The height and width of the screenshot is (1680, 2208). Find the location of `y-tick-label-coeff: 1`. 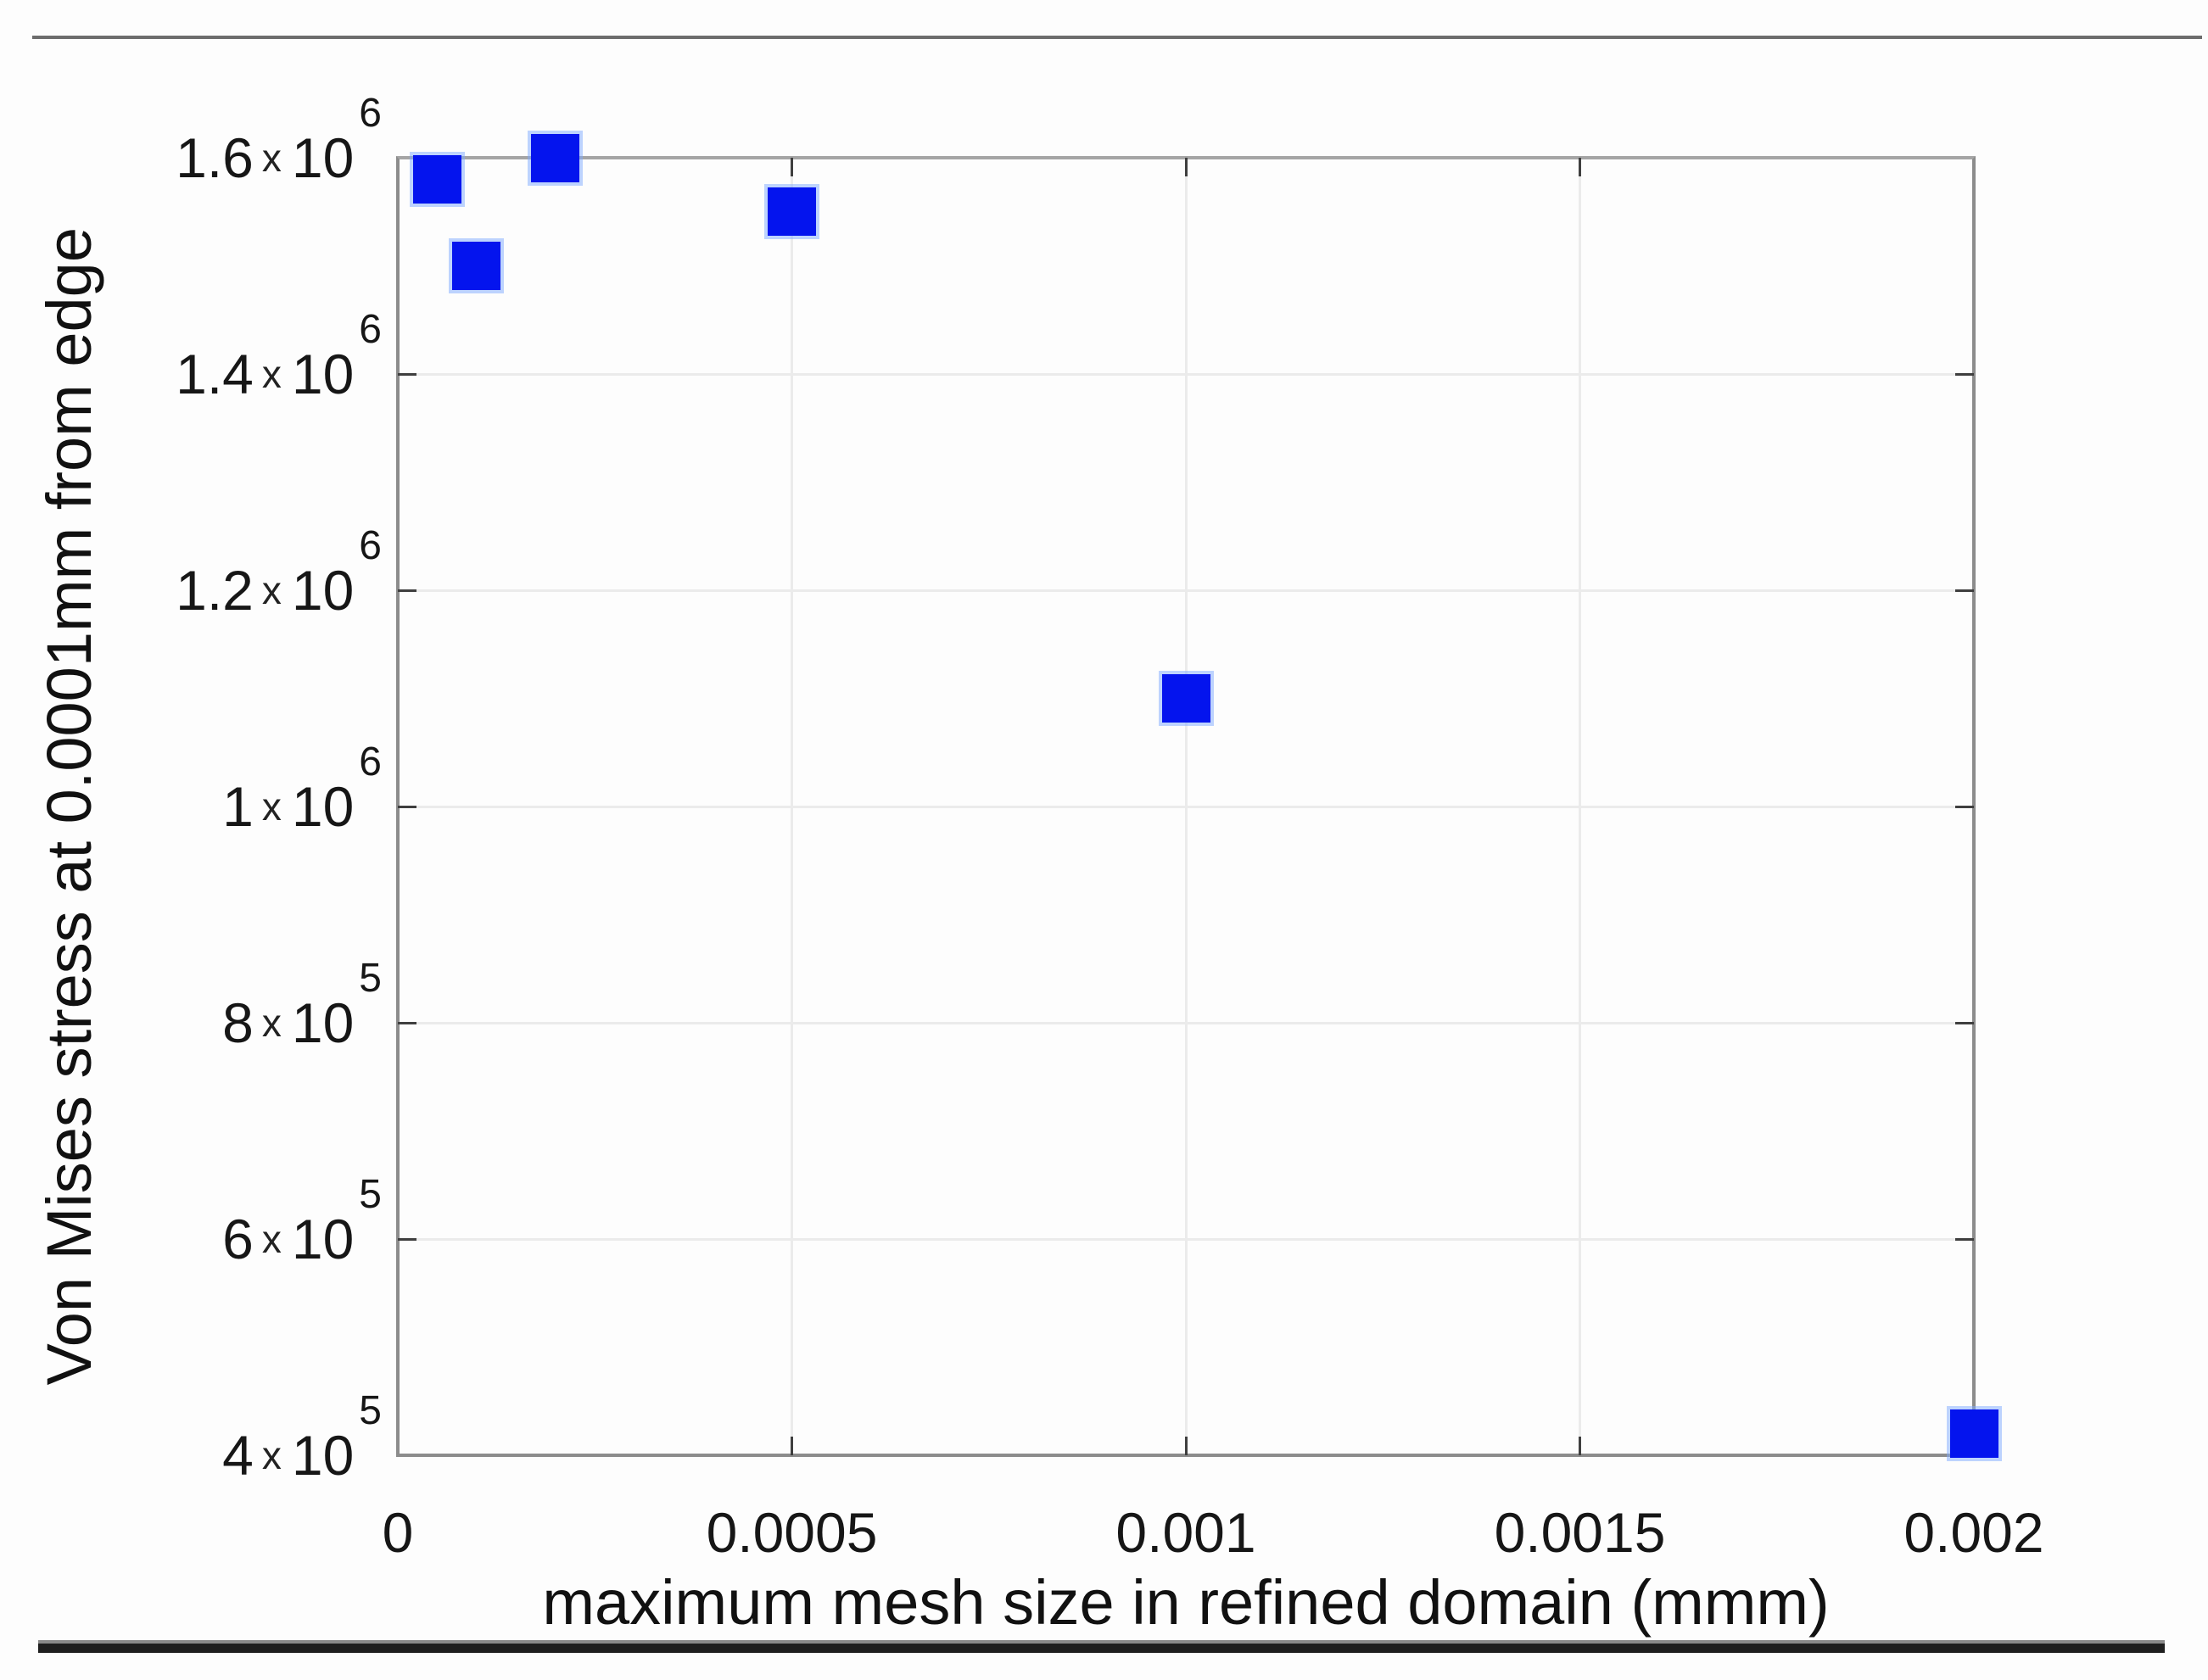

y-tick-label-coeff: 1 is located at coordinates (238, 806).